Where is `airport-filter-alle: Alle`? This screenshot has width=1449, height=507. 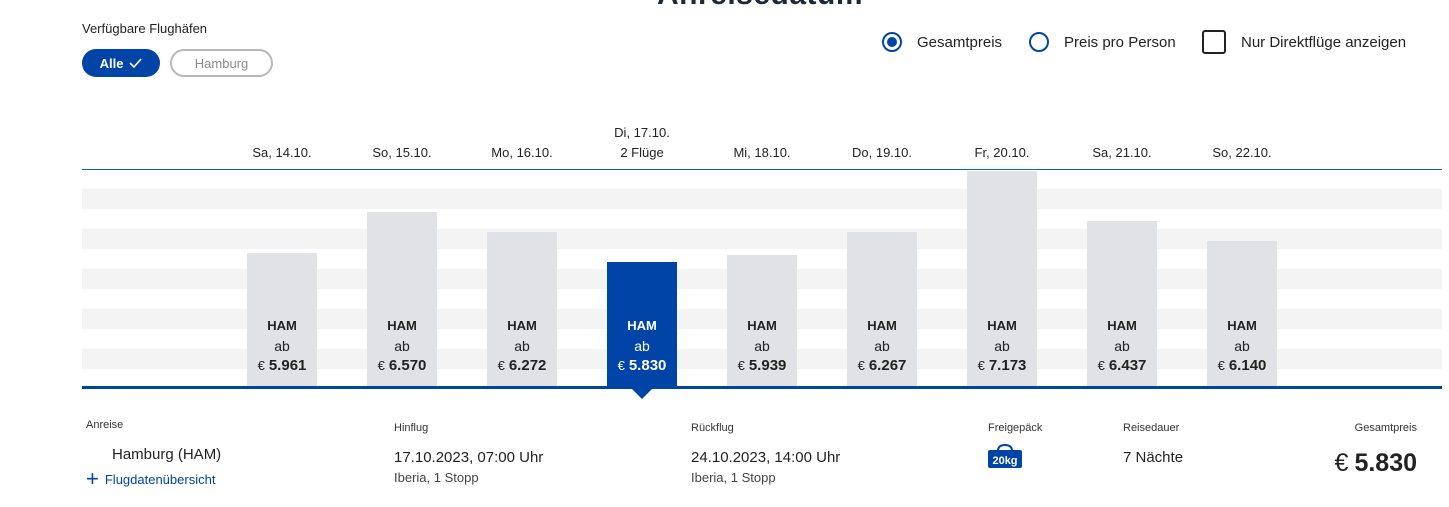
airport-filter-alle: Alle is located at coordinates (121, 63).